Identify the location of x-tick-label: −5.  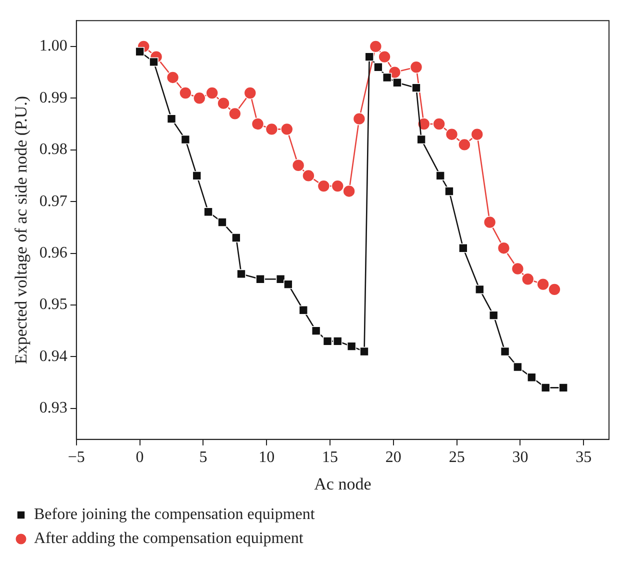
(76, 457).